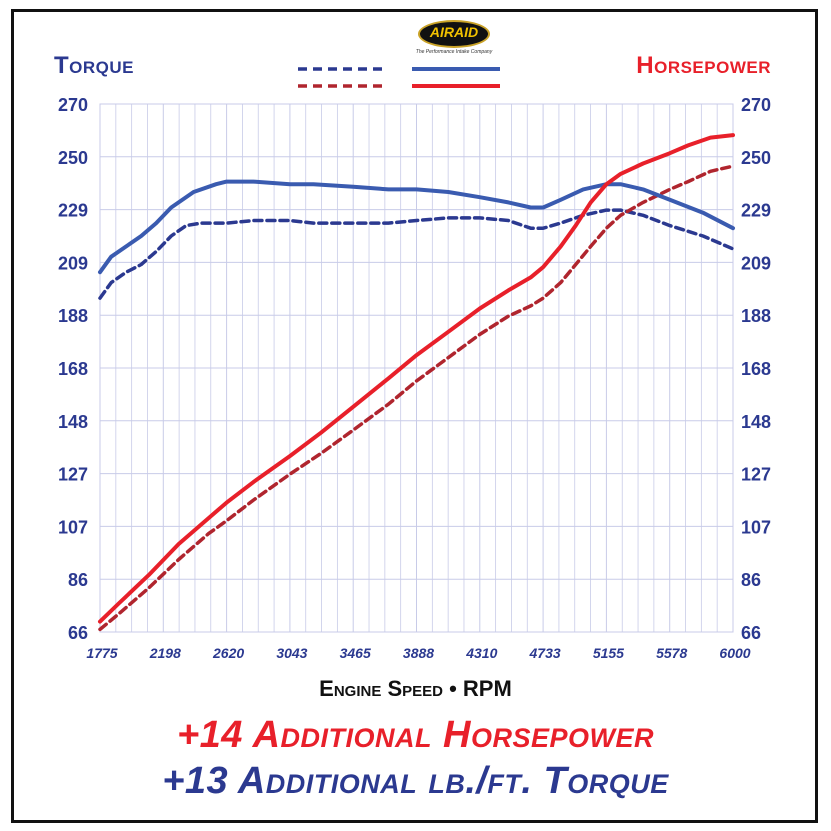 The height and width of the screenshot is (831, 831). Describe the element at coordinates (756, 105) in the screenshot. I see `y-tick-label-right: 270` at that location.